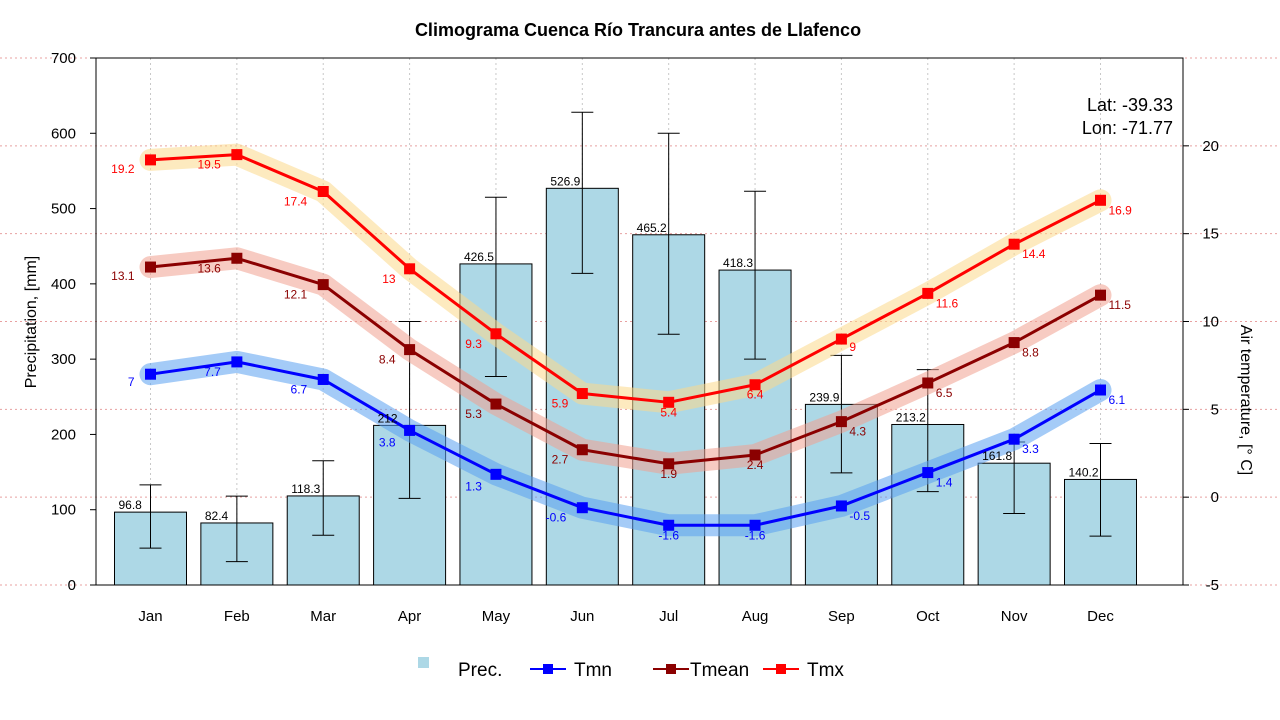 This screenshot has width=1280, height=720. What do you see at coordinates (210, 268) in the screenshot?
I see `tmean-value-label: 13.6` at bounding box center [210, 268].